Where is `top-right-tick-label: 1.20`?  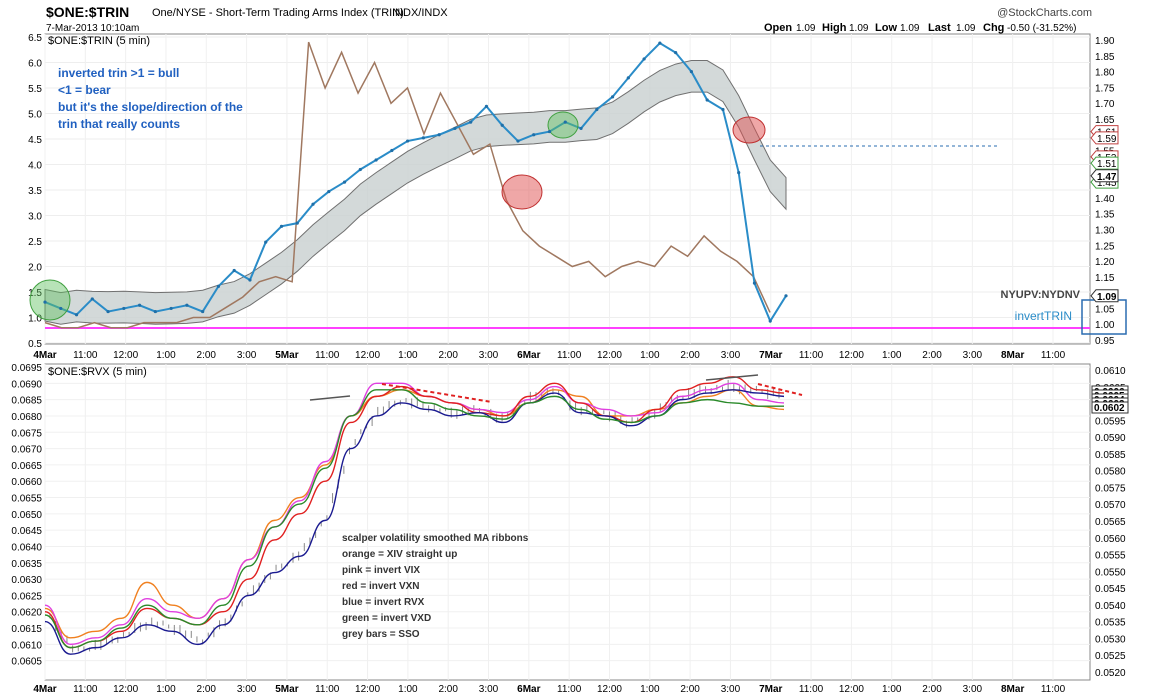
top-right-tick-label: 1.20 is located at coordinates (1105, 262).